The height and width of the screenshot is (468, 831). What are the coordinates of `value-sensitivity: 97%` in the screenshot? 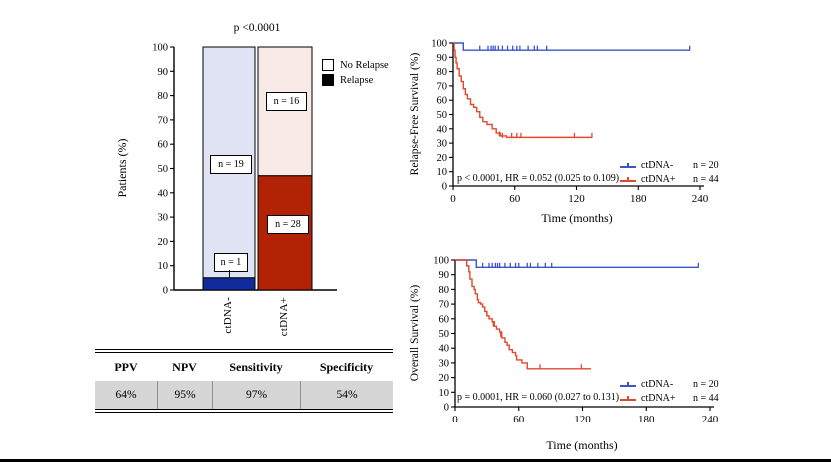 It's located at (256, 395).